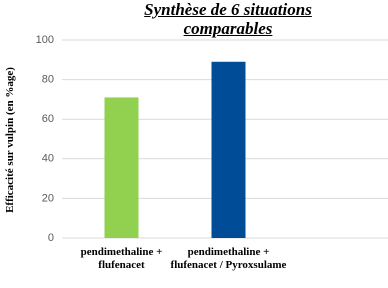  Describe the element at coordinates (48, 159) in the screenshot. I see `y-tick-label: 40` at that location.